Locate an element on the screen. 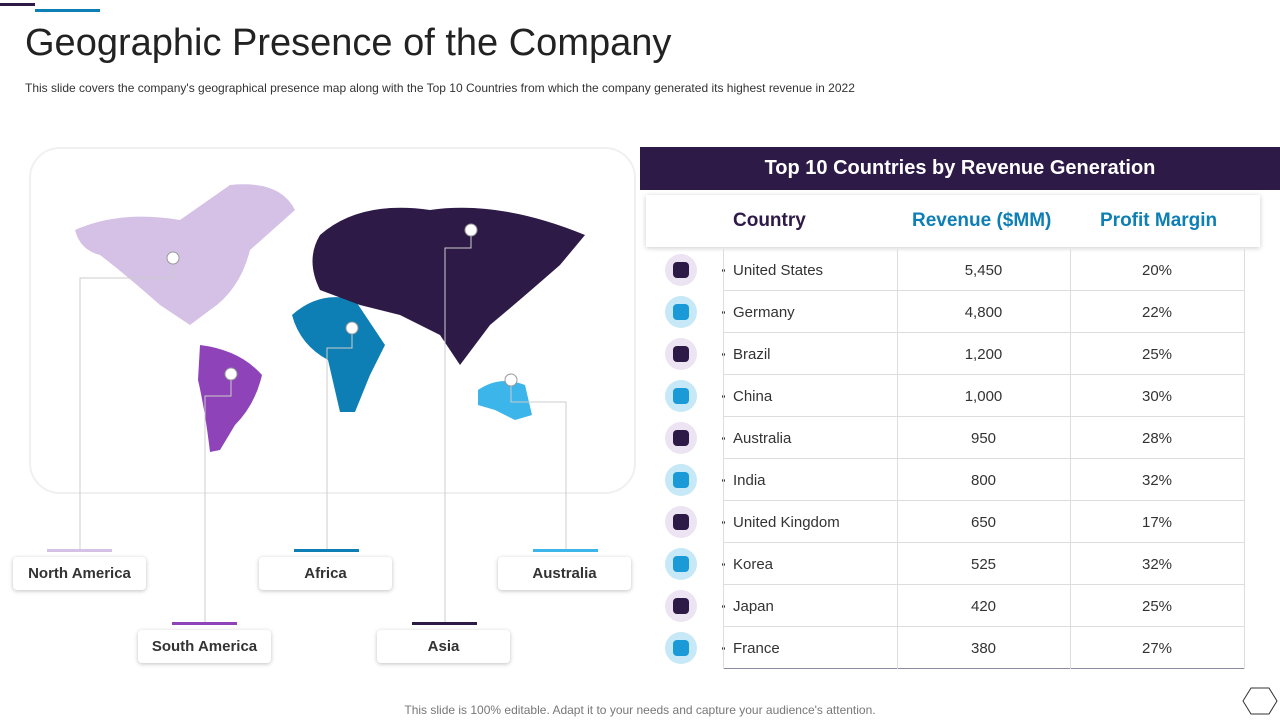 This screenshot has height=720, width=1280. cell: 800 is located at coordinates (983, 480).